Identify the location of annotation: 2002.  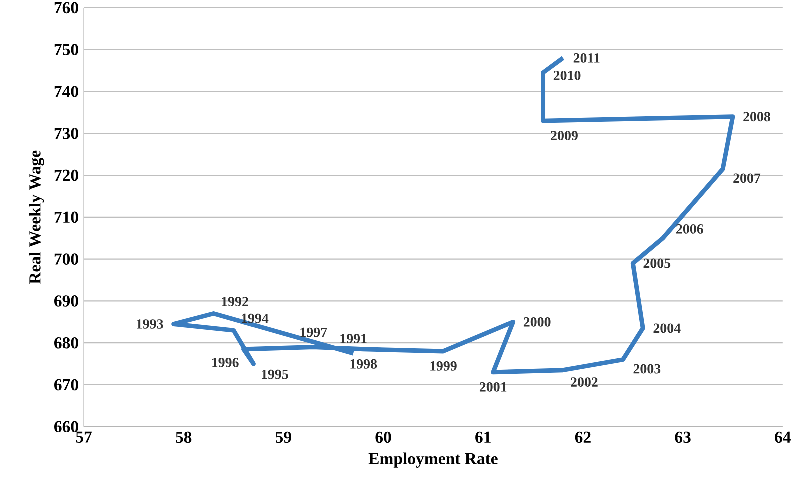
(584, 383).